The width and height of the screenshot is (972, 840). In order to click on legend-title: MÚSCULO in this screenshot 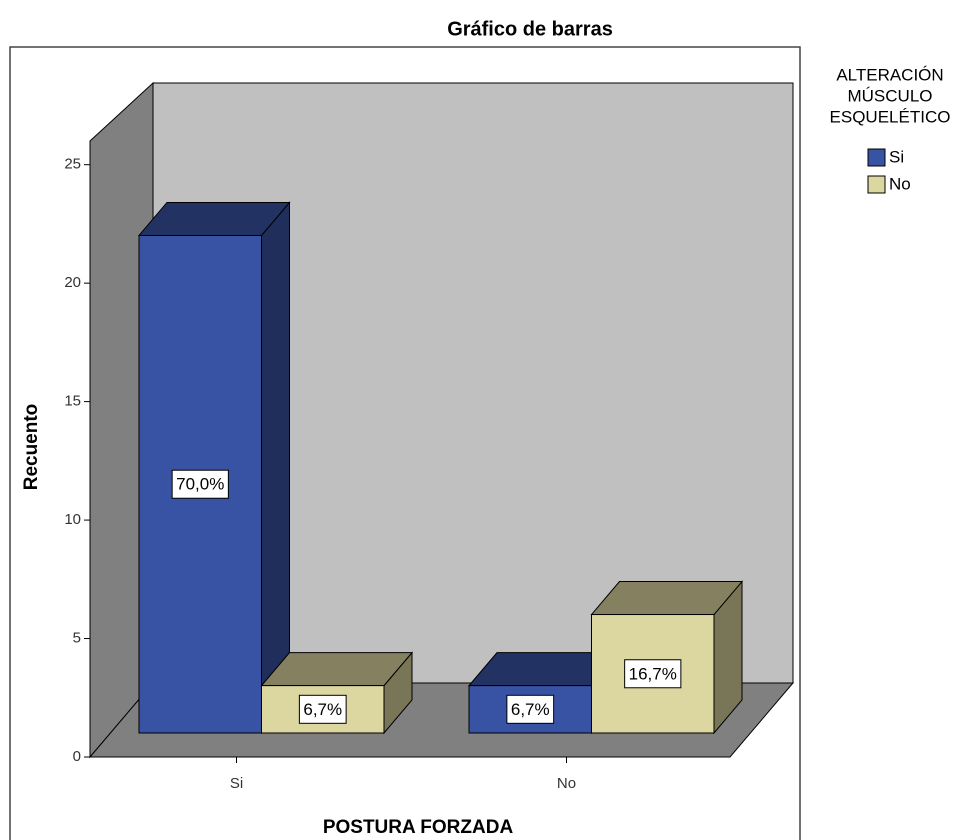, I will do `click(889, 95)`.